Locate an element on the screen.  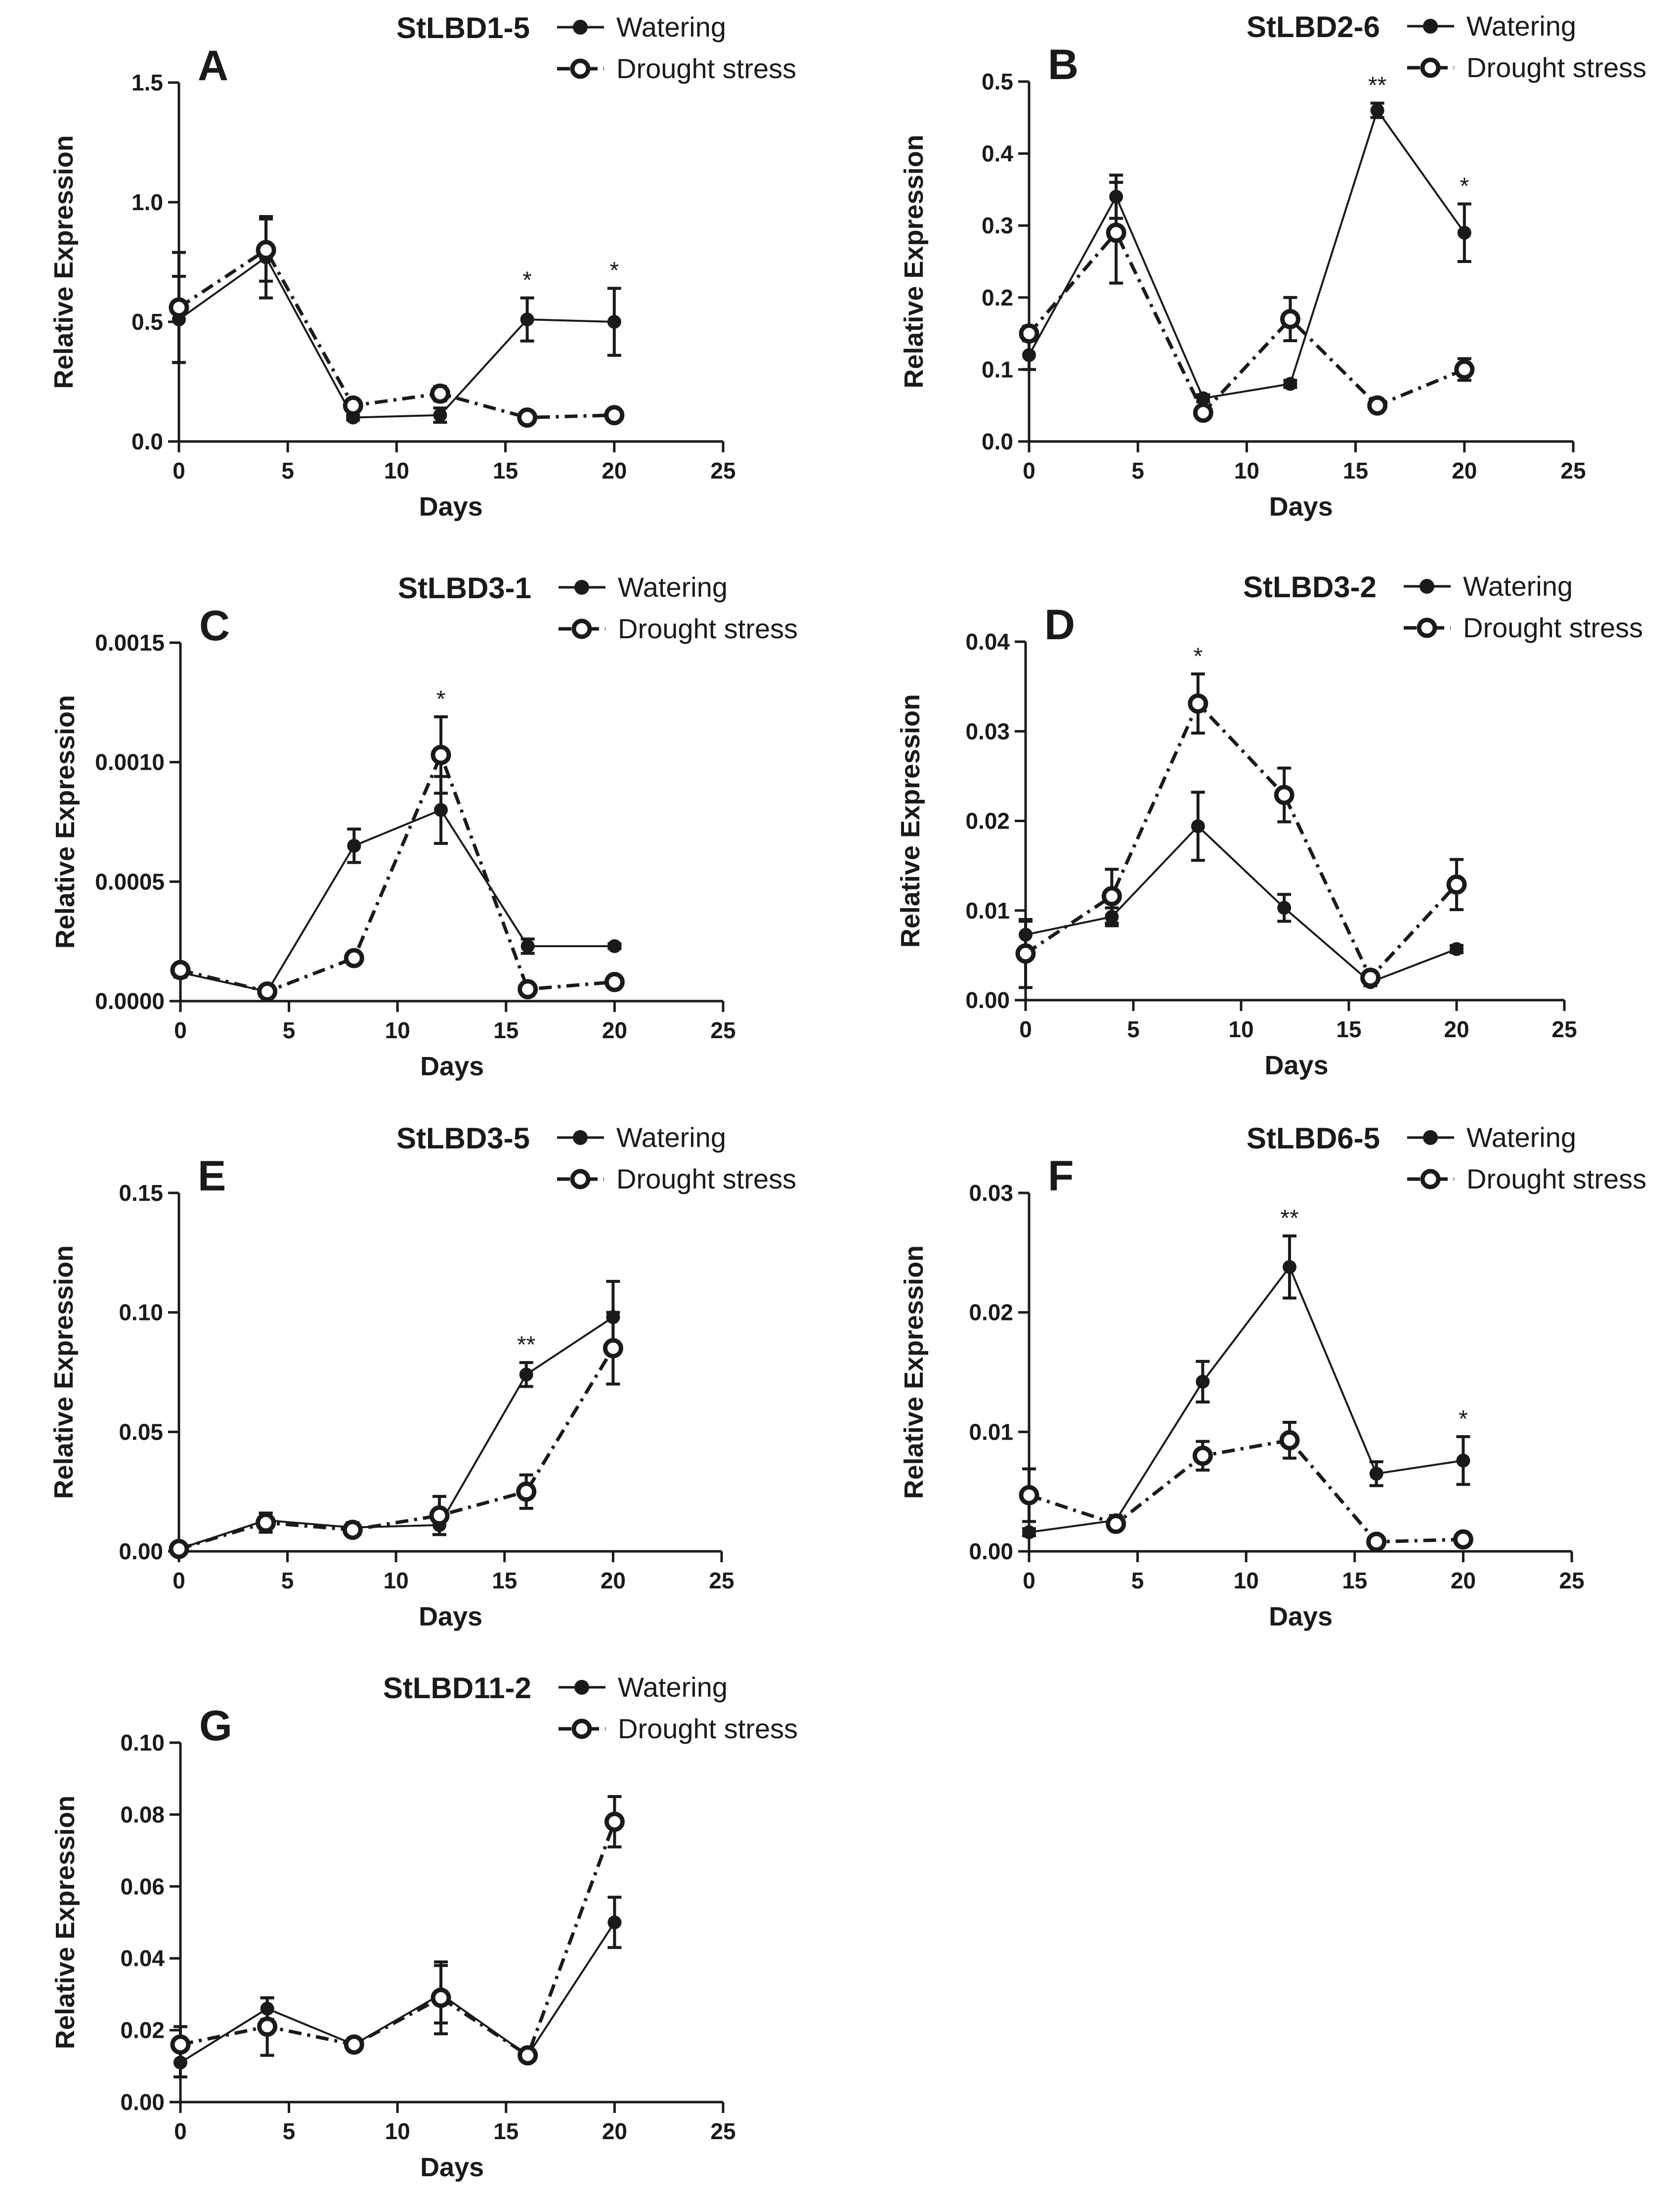
chart-title: StLBD3-2 is located at coordinates (1310, 587).